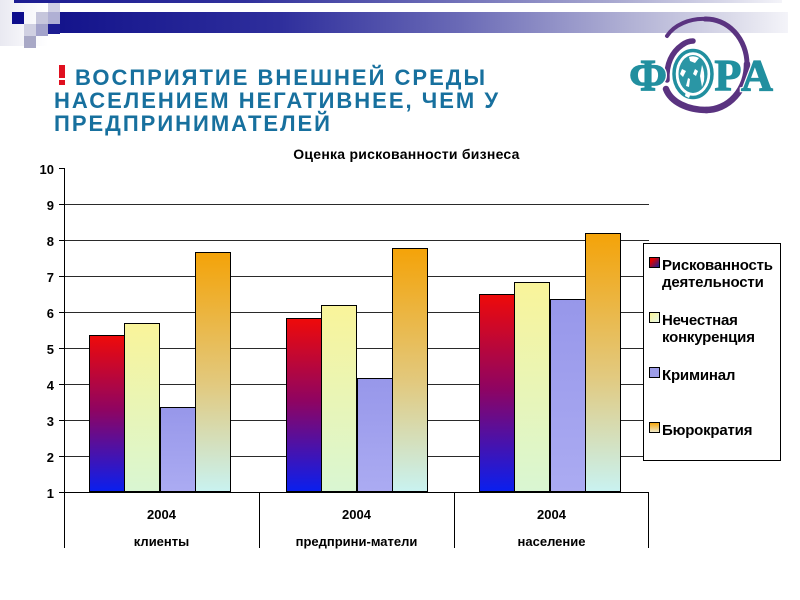  What do you see at coordinates (757, 75) in the screenshot?
I see `svg-text: А` at bounding box center [757, 75].